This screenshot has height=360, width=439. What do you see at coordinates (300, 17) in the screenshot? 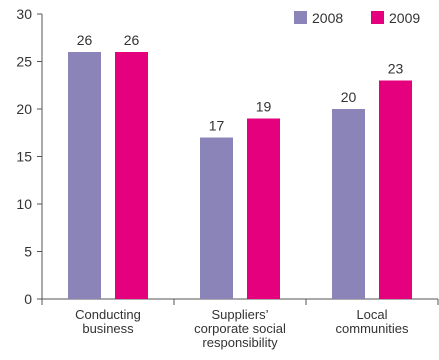
I see `legend-swatch-2008` at bounding box center [300, 17].